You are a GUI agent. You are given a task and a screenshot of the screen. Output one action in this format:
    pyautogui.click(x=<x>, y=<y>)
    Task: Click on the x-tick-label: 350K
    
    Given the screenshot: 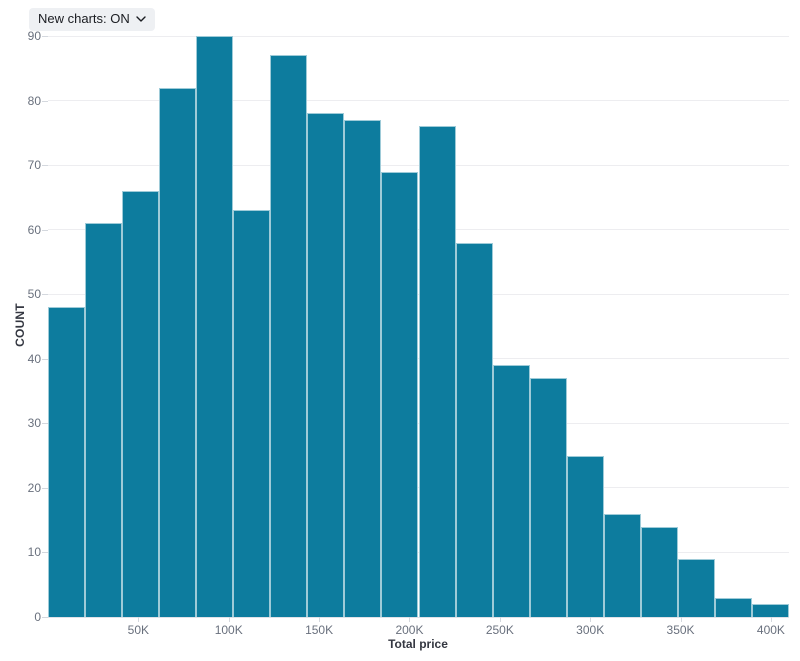 What is the action you would take?
    pyautogui.click(x=680, y=630)
    